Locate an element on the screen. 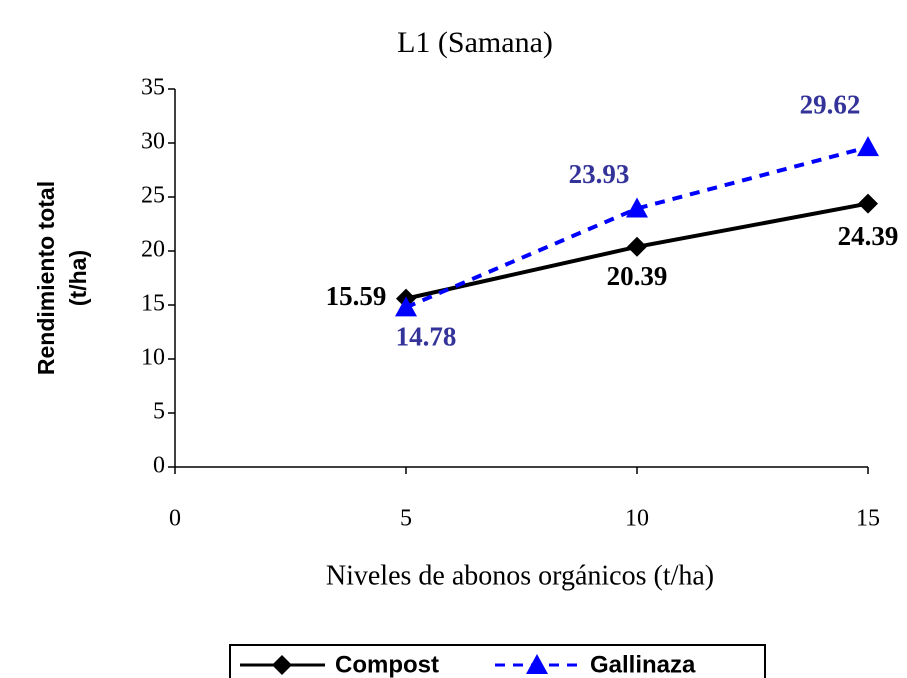 The width and height of the screenshot is (907, 678). y-tick-label: 35 is located at coordinates (153, 88).